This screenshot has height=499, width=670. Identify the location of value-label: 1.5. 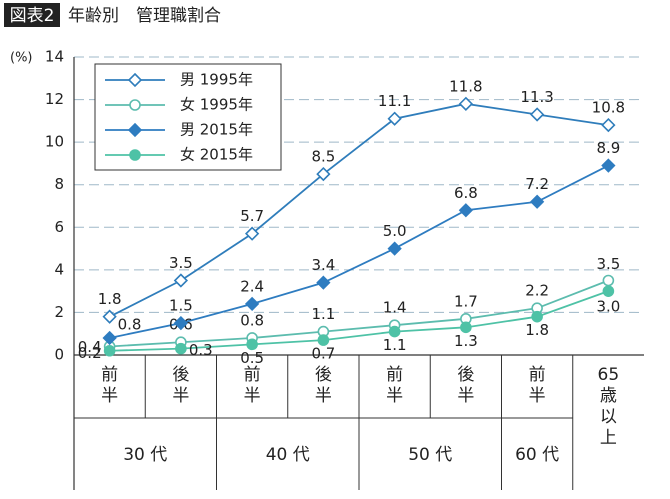
(181, 306).